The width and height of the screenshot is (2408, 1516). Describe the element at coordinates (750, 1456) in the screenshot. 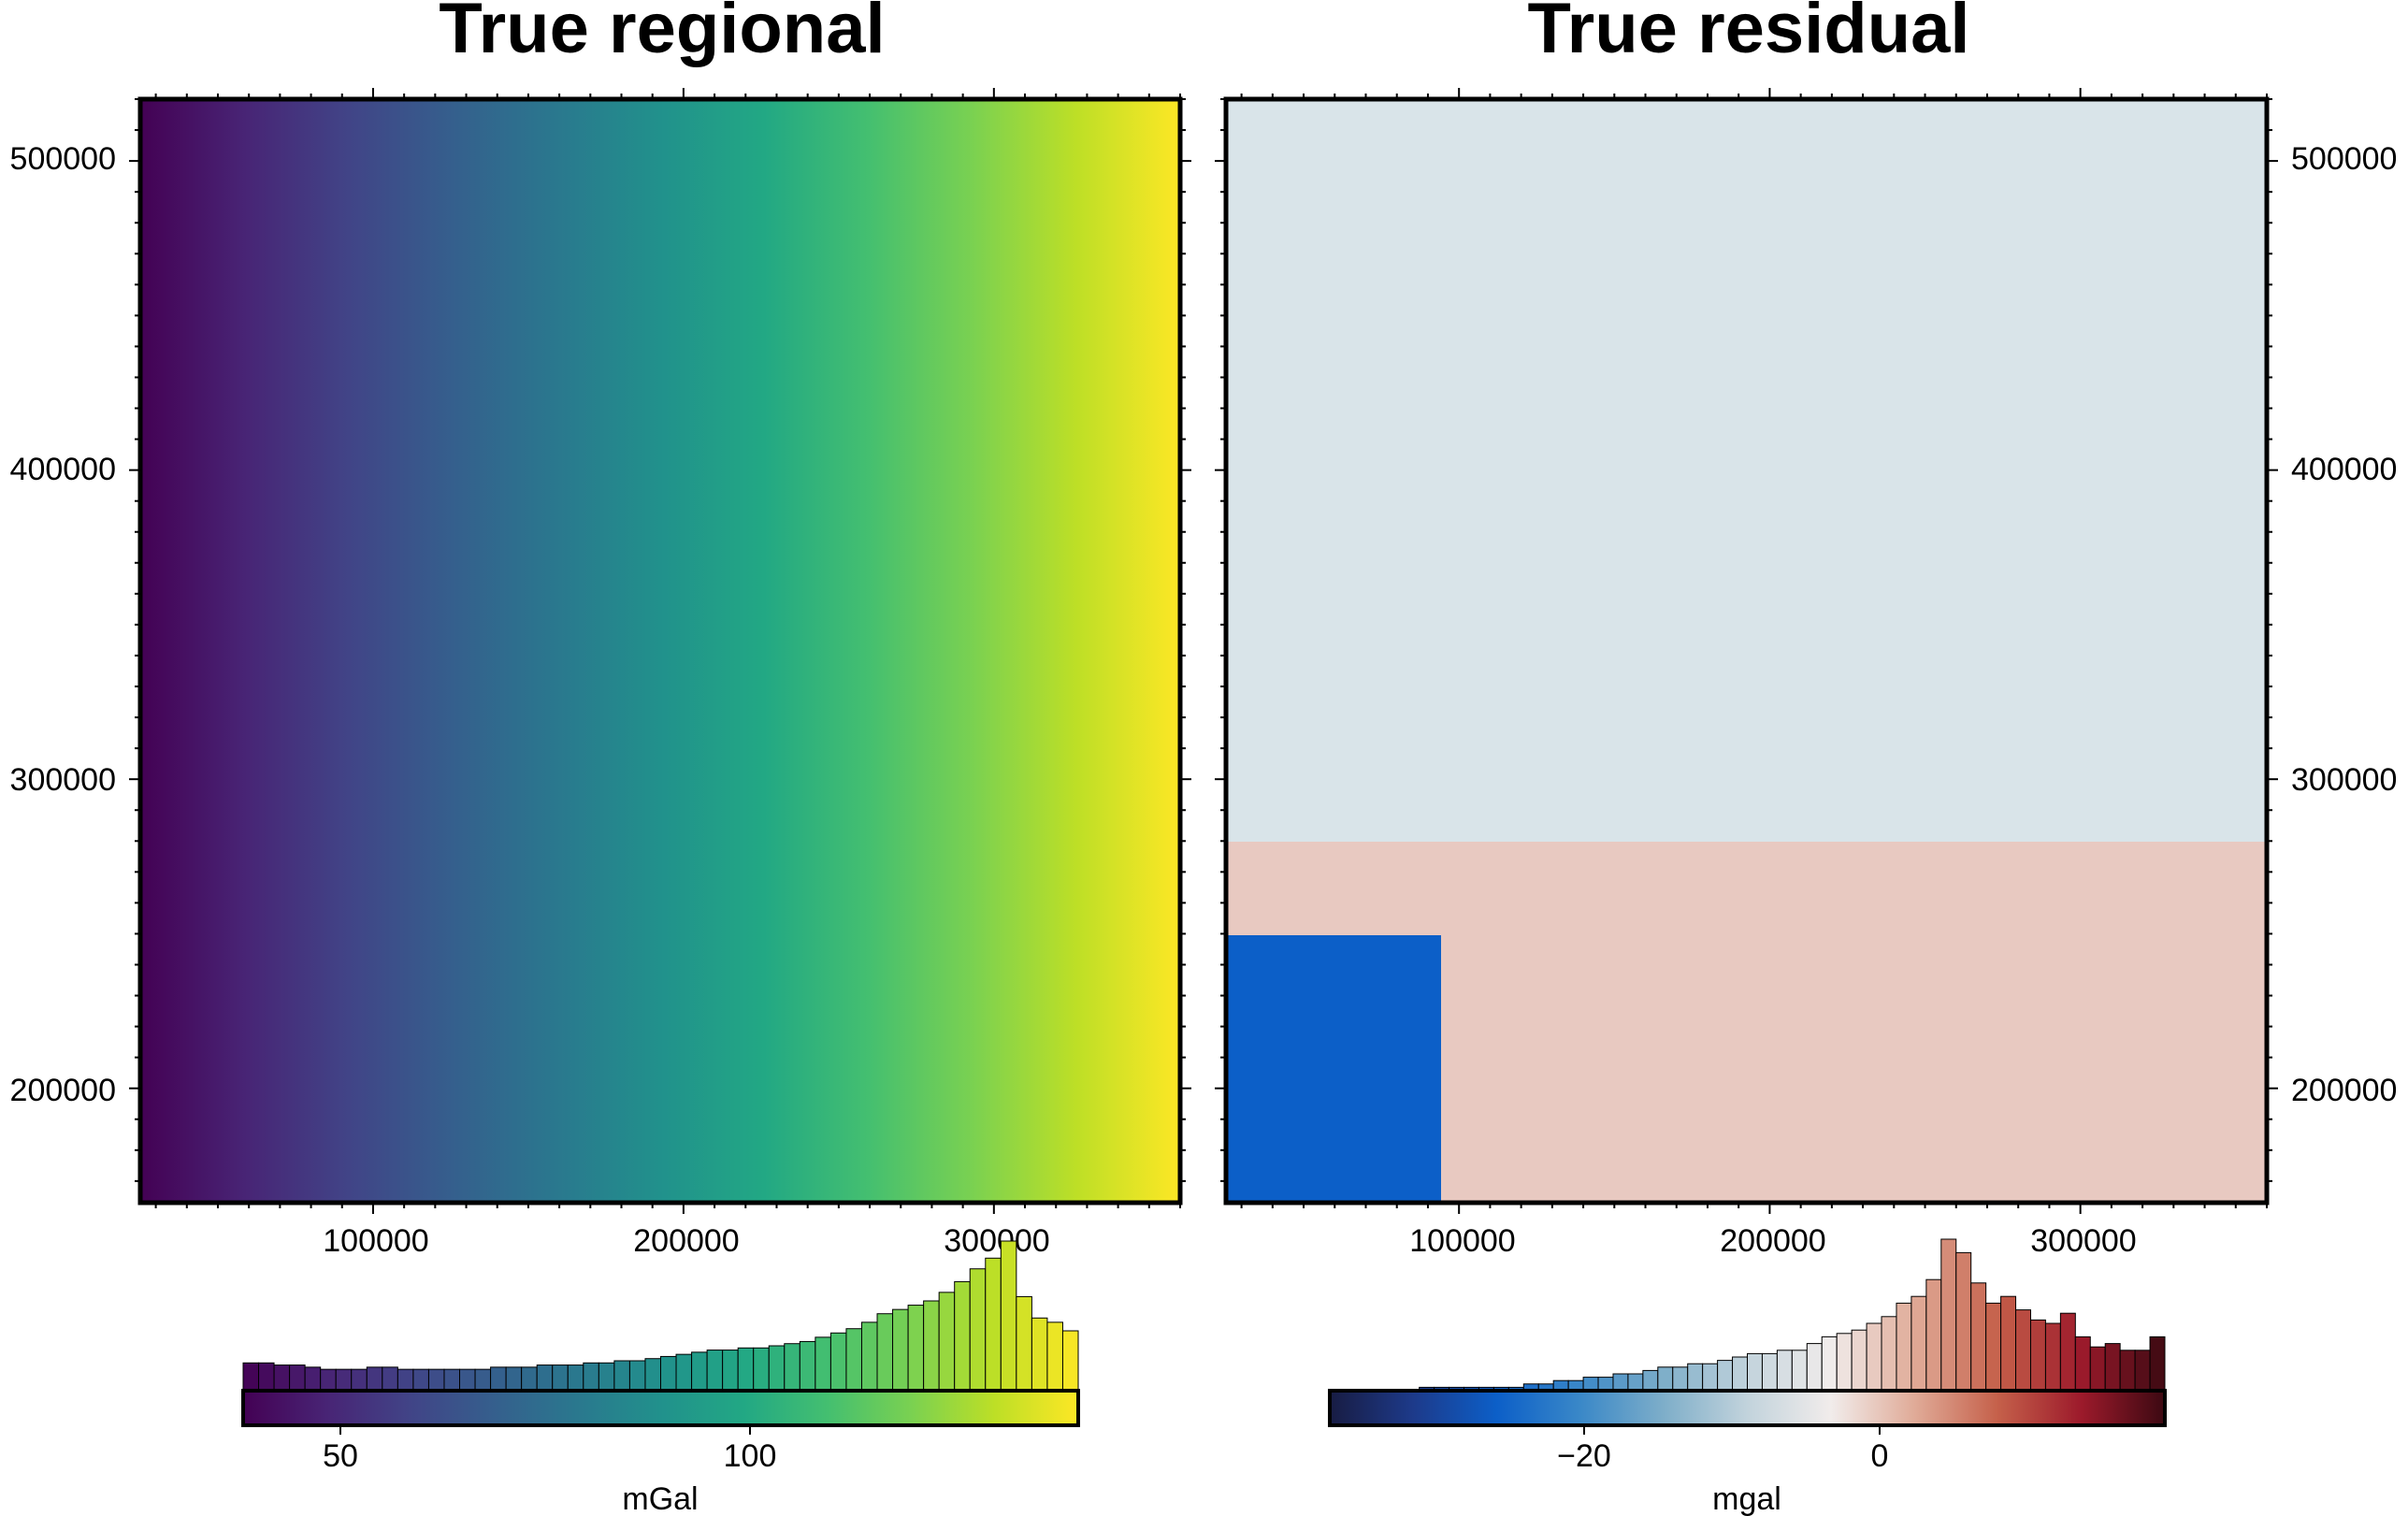

I see `colorbar-tick-label: 100` at that location.